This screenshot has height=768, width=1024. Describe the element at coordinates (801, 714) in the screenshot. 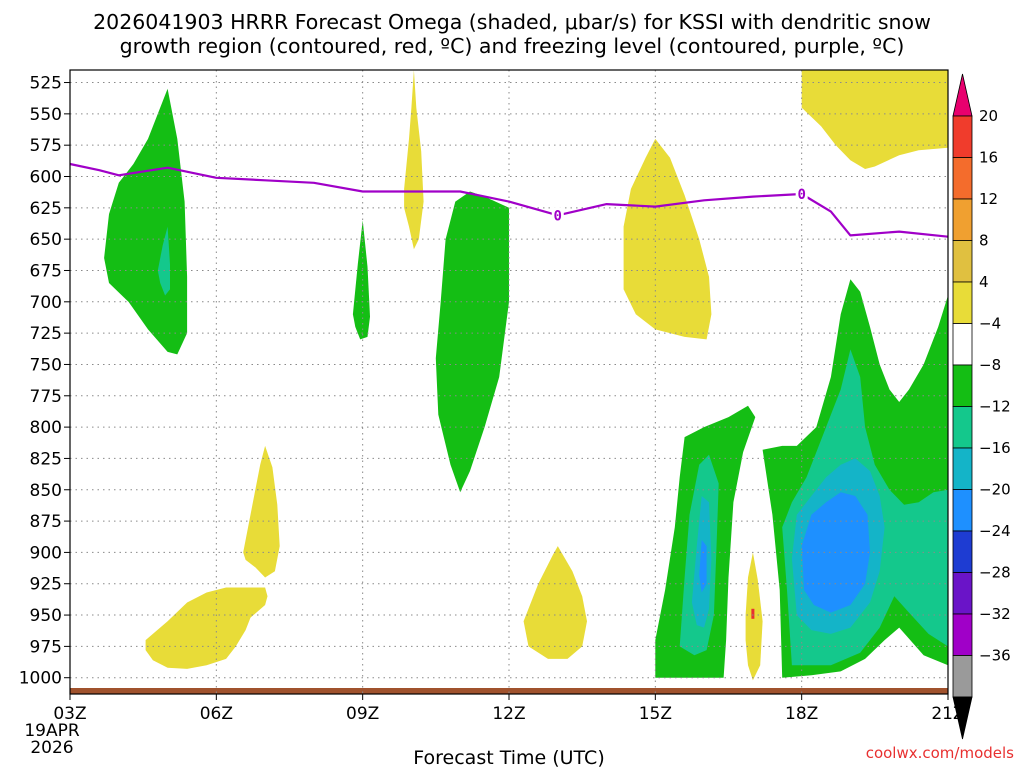

I see `x-tick-label-18Z: 18Z` at that location.